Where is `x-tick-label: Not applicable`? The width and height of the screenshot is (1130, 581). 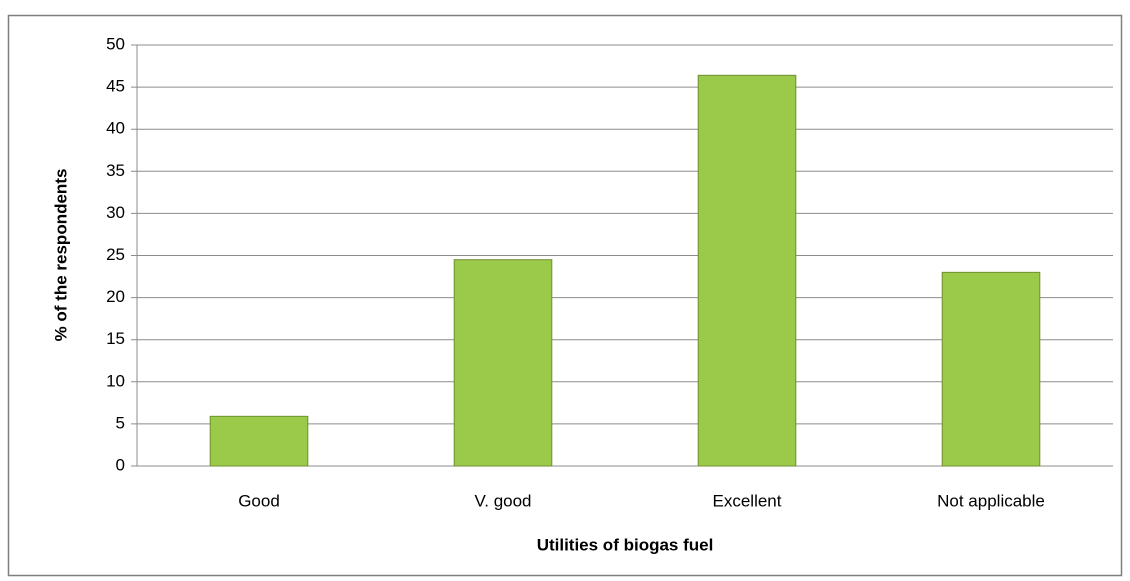
x-tick-label: Not applicable is located at coordinates (991, 500).